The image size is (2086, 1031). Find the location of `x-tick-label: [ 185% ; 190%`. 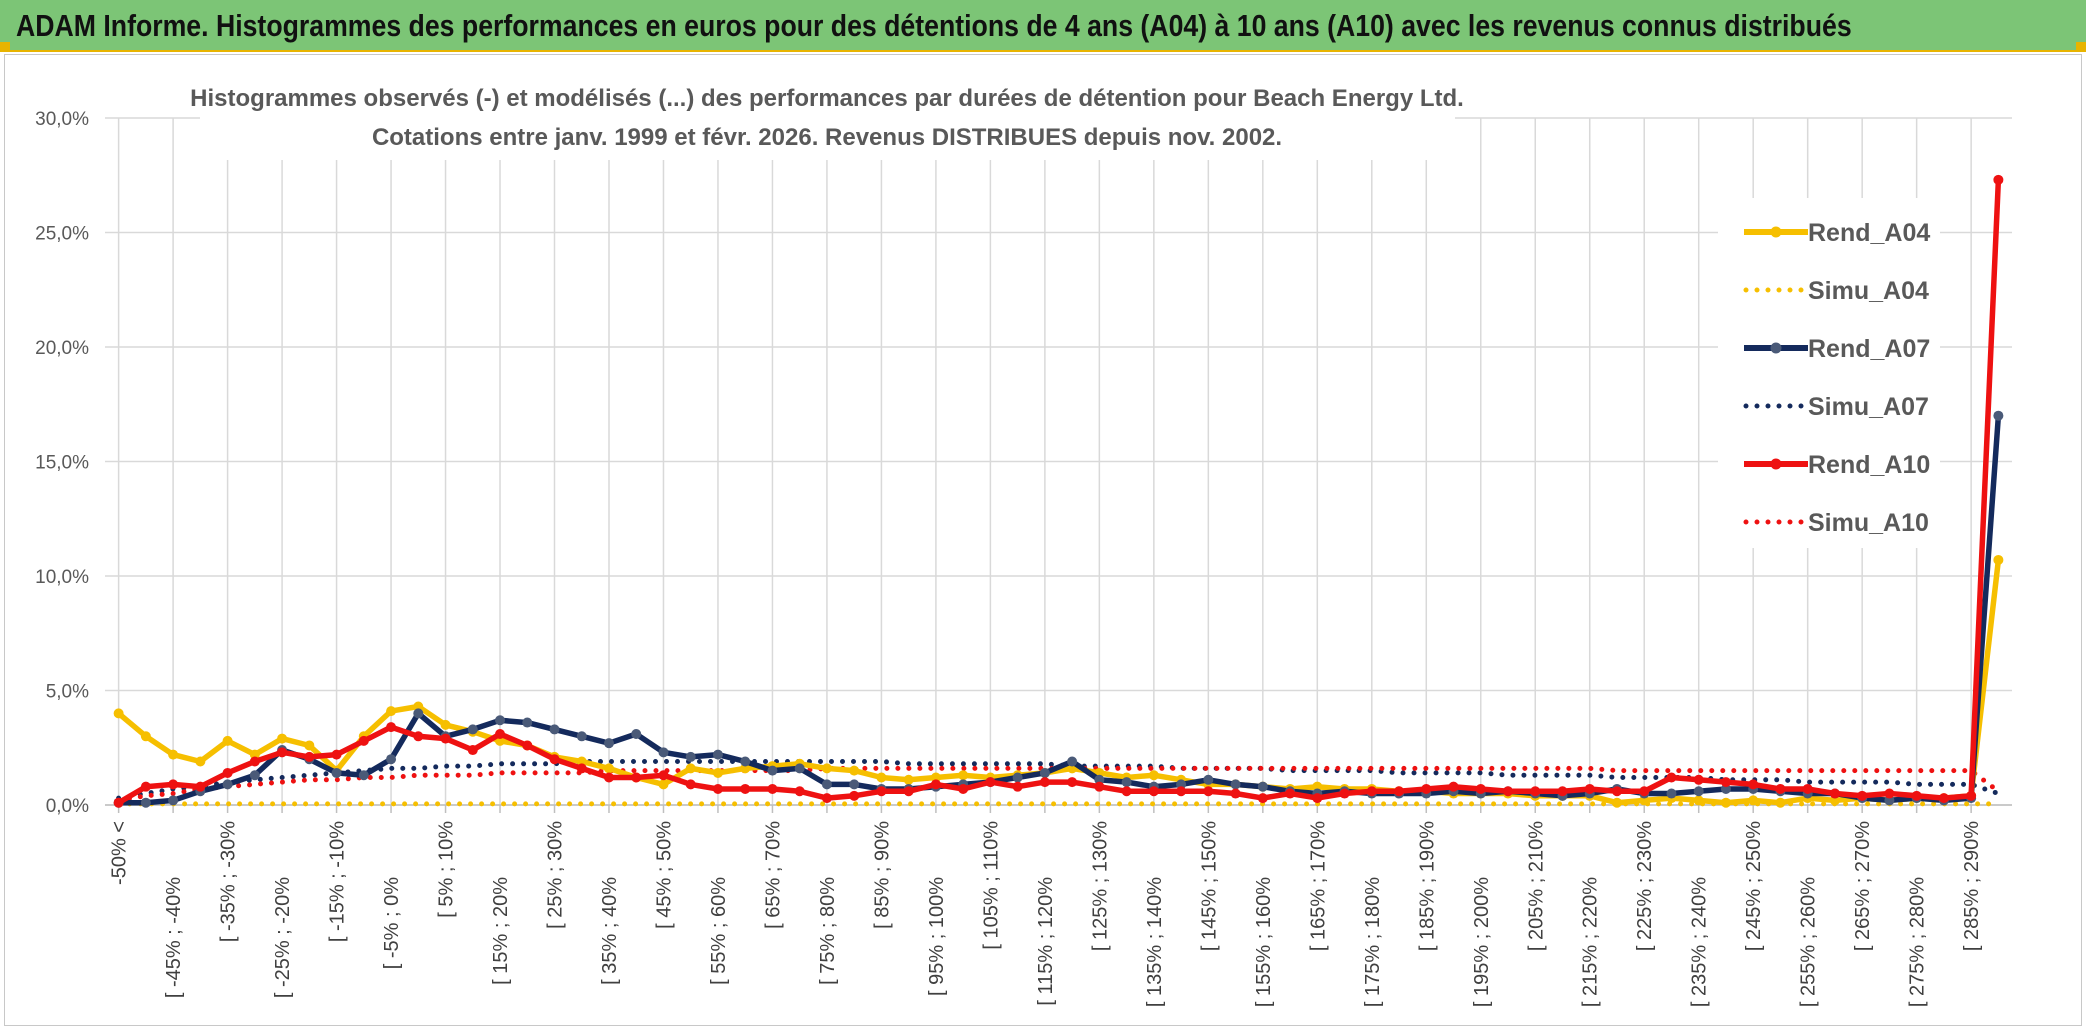

x-tick-label: [ 185% ; 190% is located at coordinates (1427, 886).